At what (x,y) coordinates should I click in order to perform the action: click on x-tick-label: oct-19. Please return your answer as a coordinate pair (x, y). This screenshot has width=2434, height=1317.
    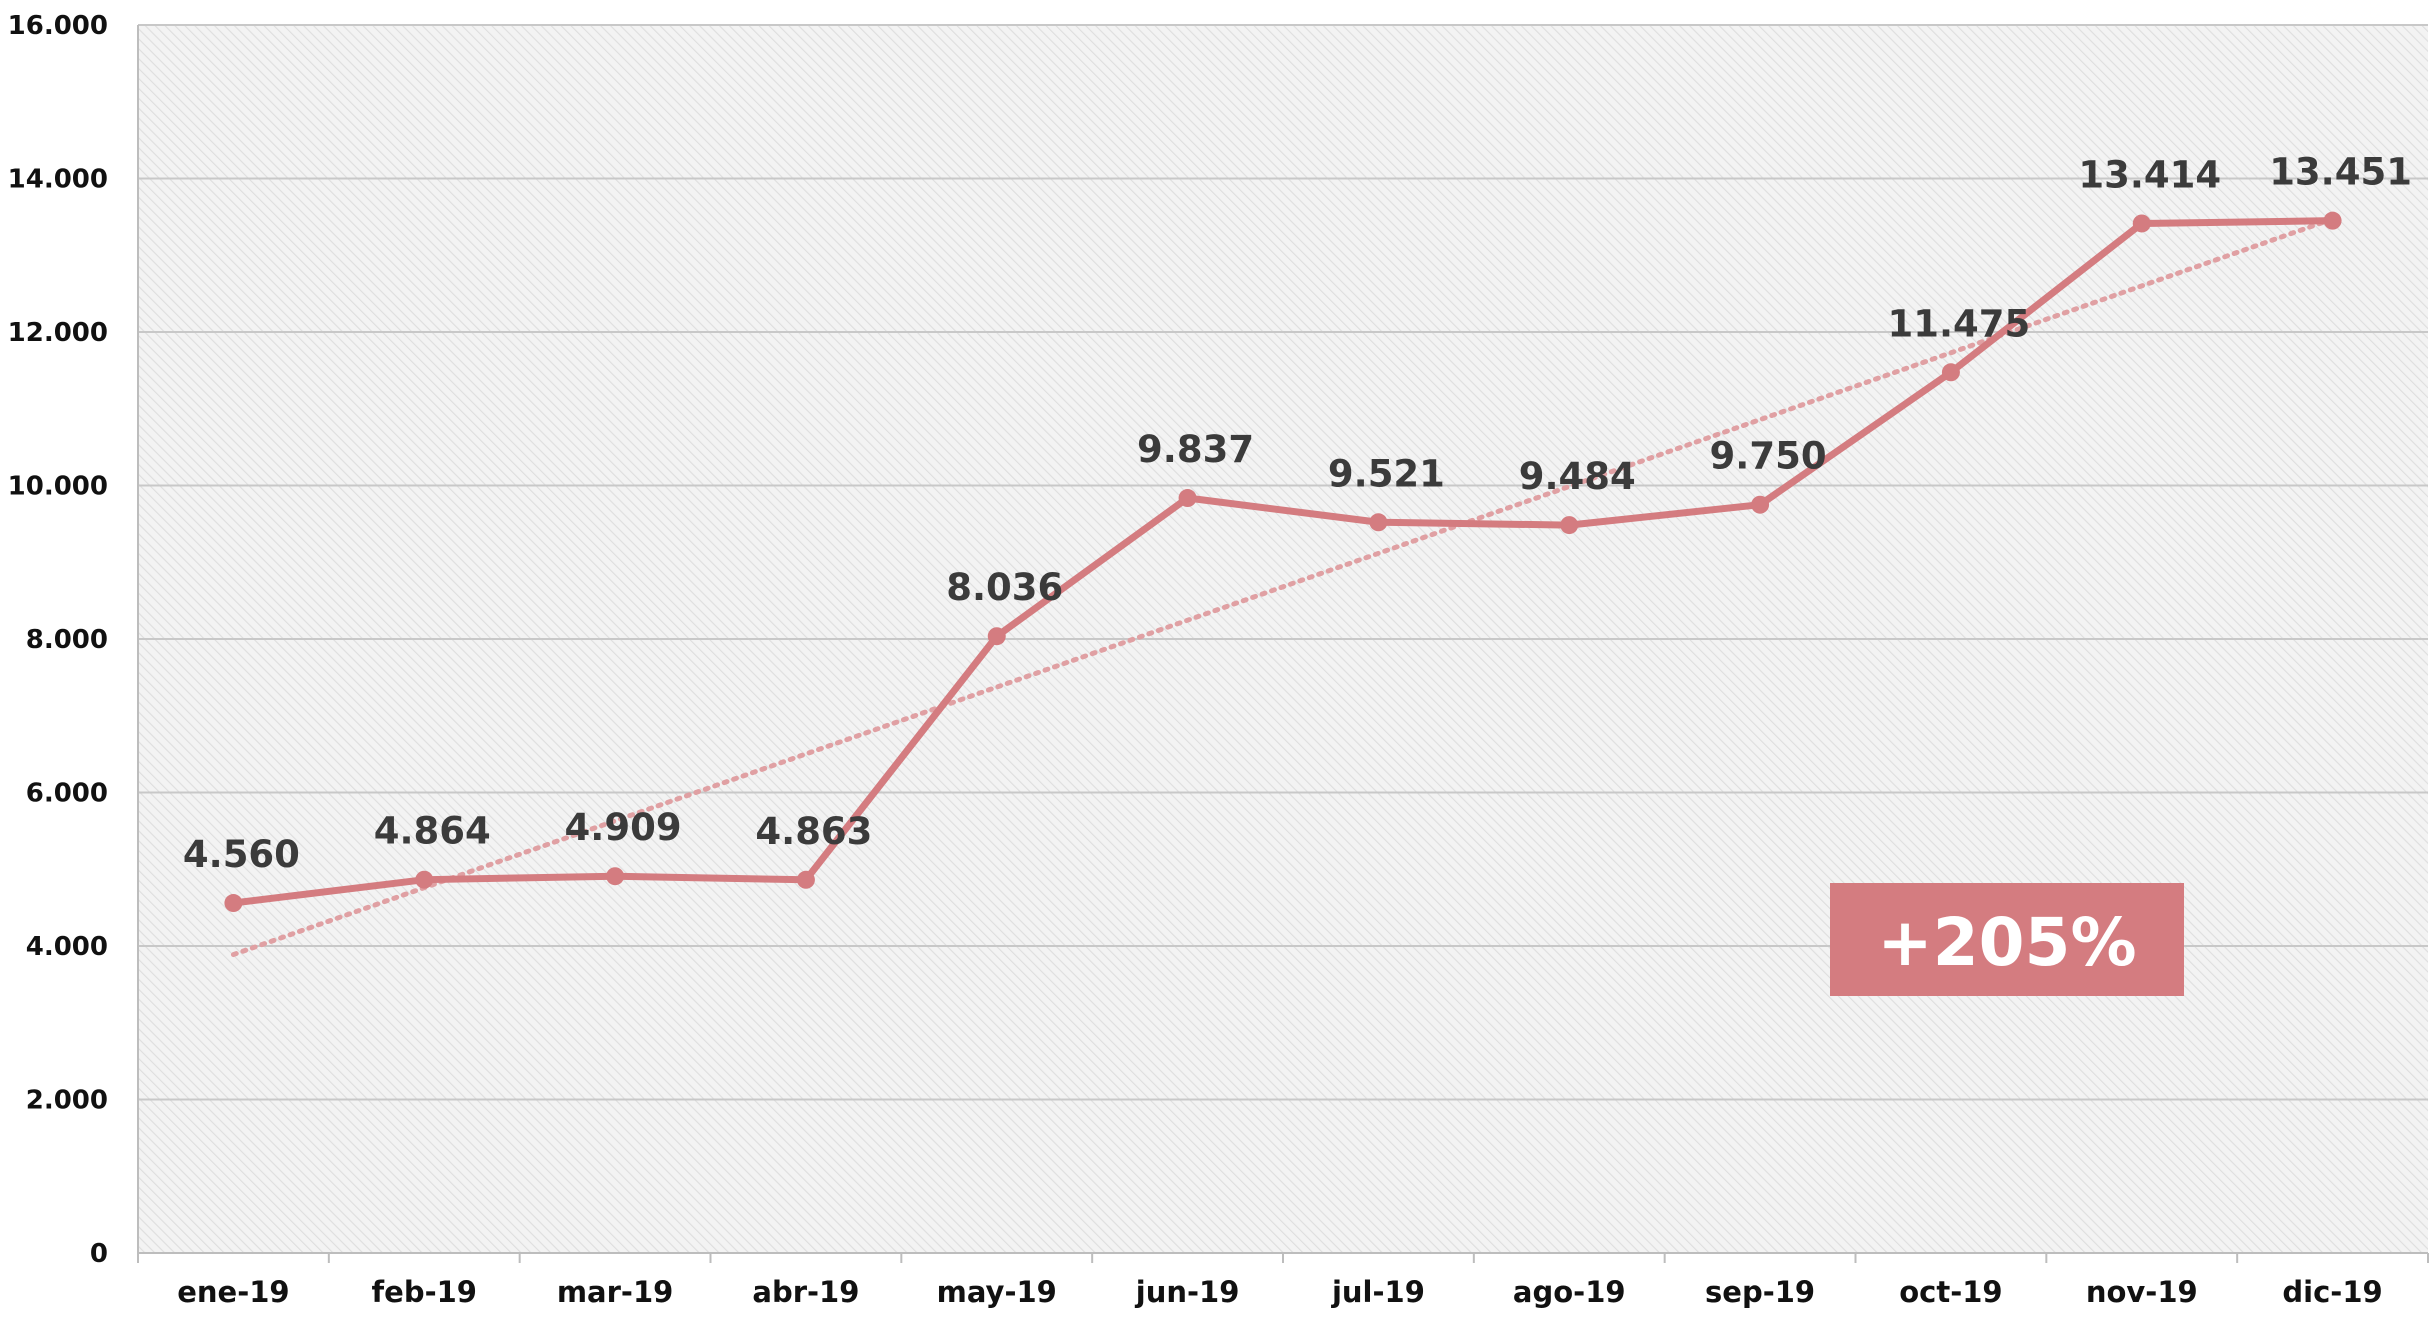
    Looking at the image, I should click on (1950, 1292).